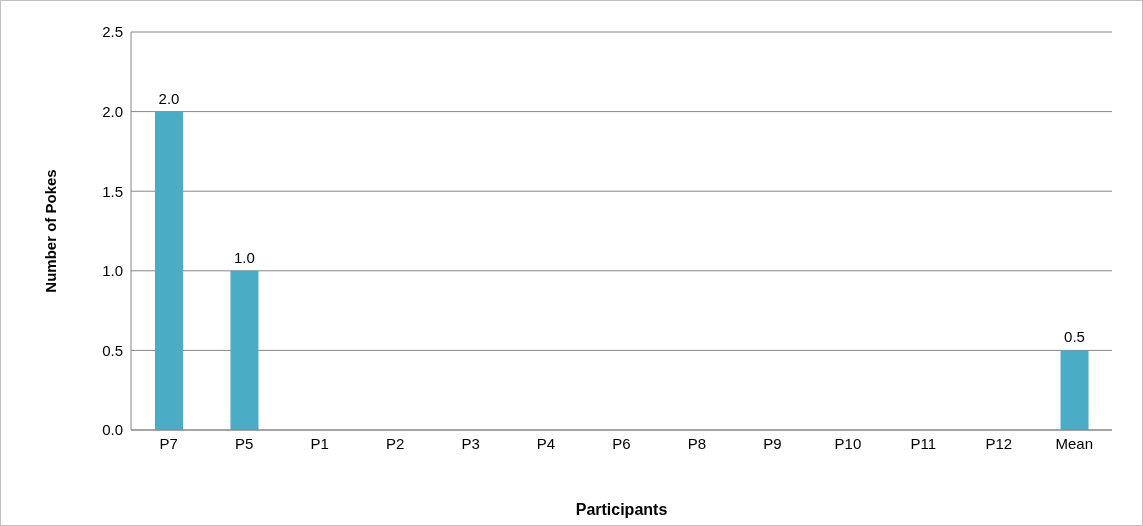 Image resolution: width=1143 pixels, height=526 pixels. Describe the element at coordinates (51, 231) in the screenshot. I see `y-axis-title: Number of Pokes` at that location.